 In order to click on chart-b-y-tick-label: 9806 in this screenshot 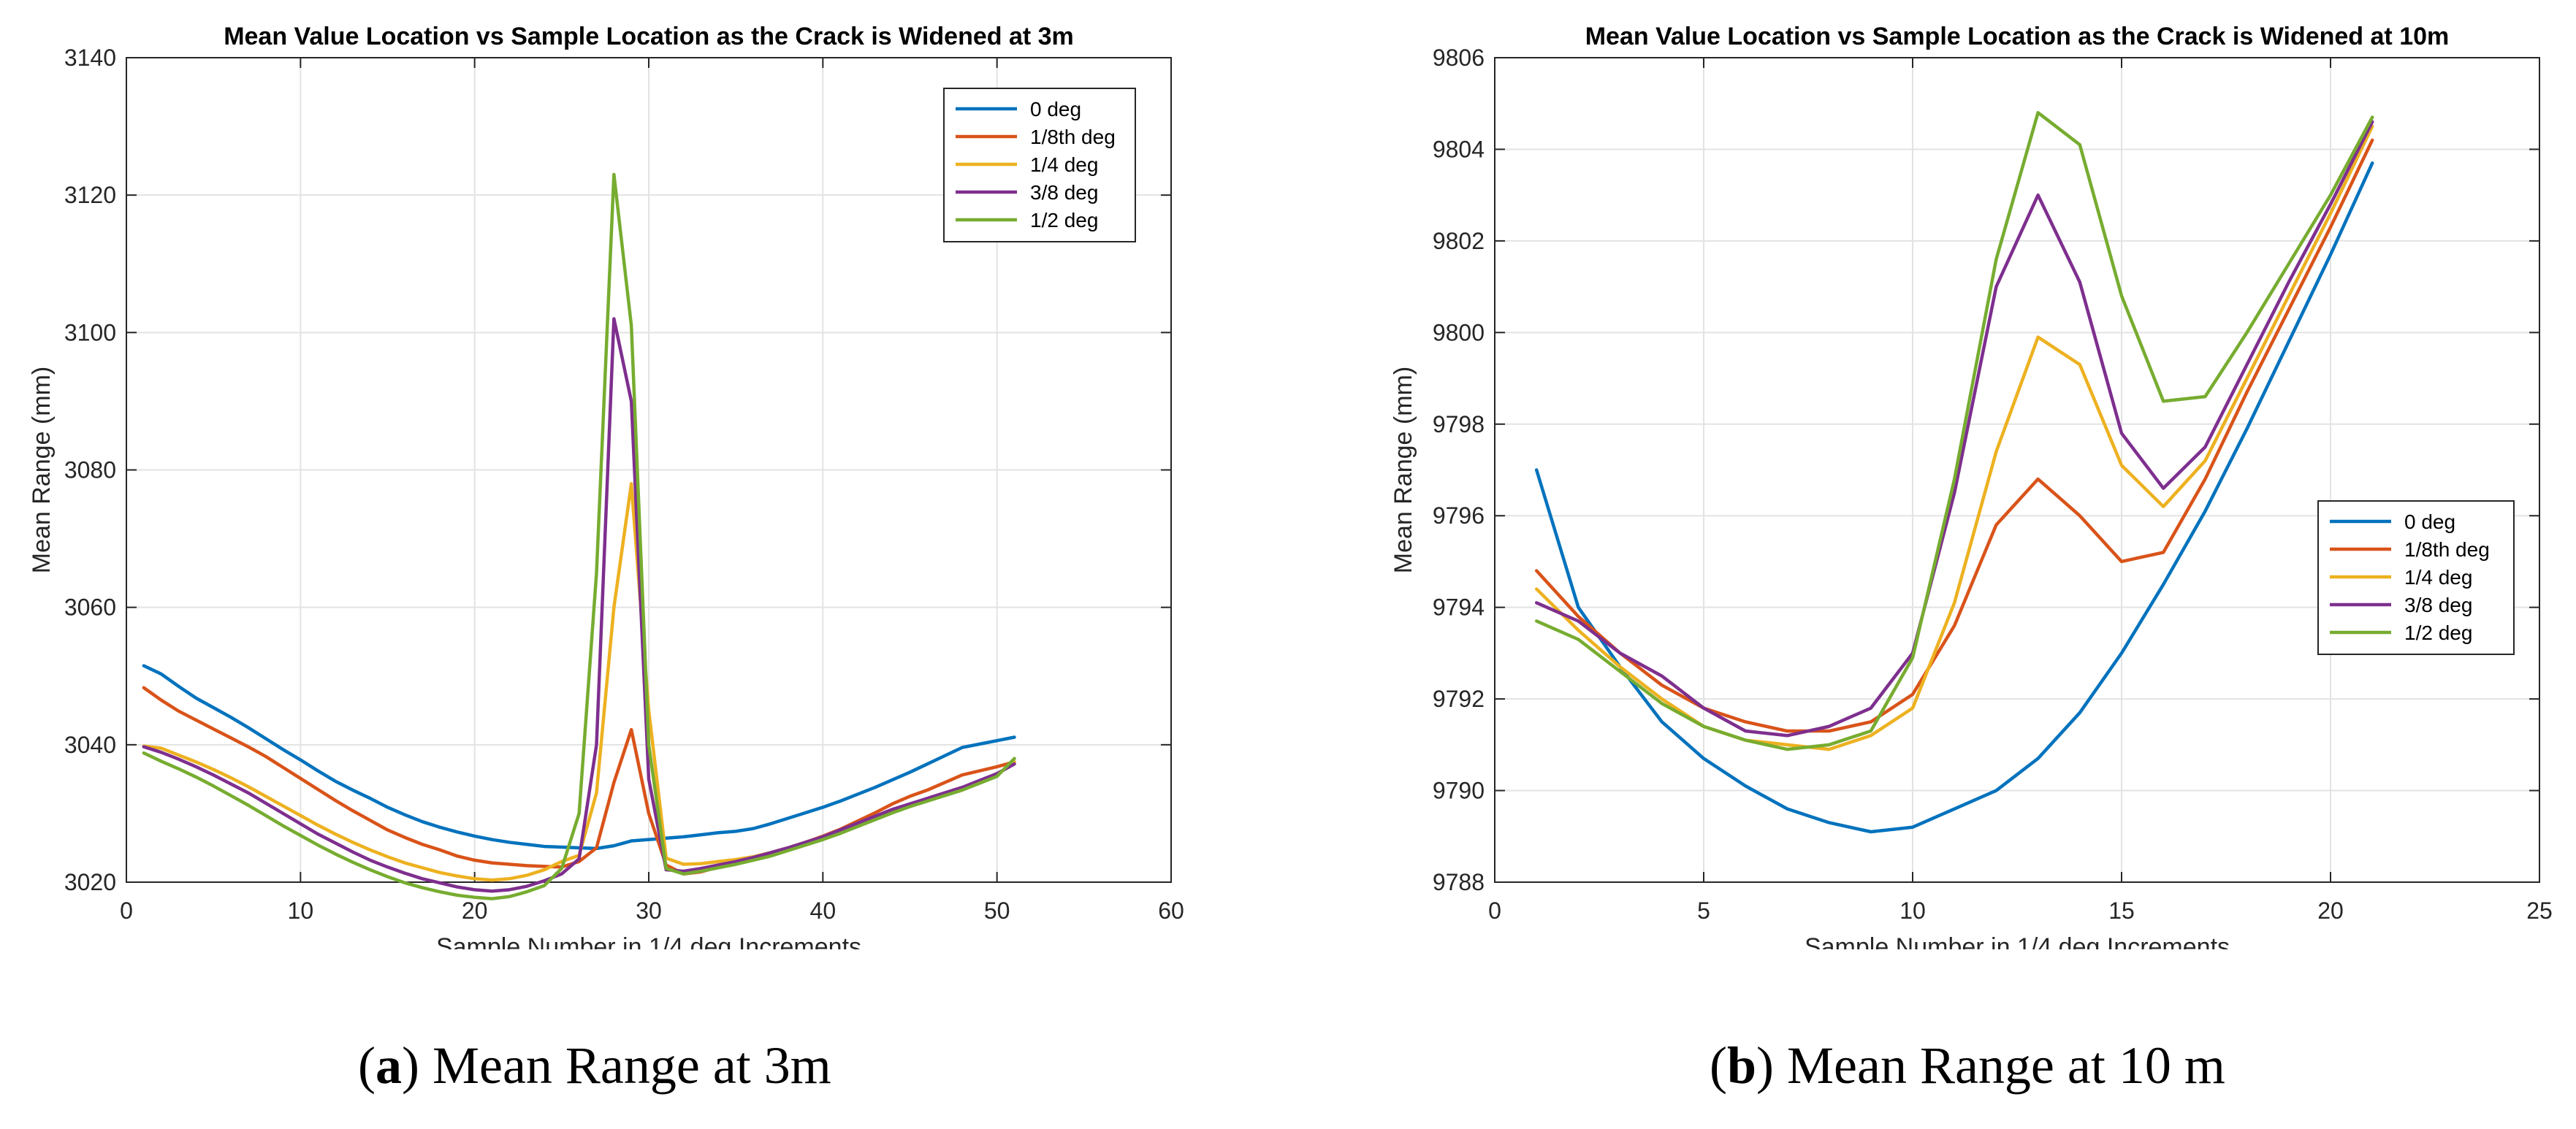, I will do `click(1459, 58)`.